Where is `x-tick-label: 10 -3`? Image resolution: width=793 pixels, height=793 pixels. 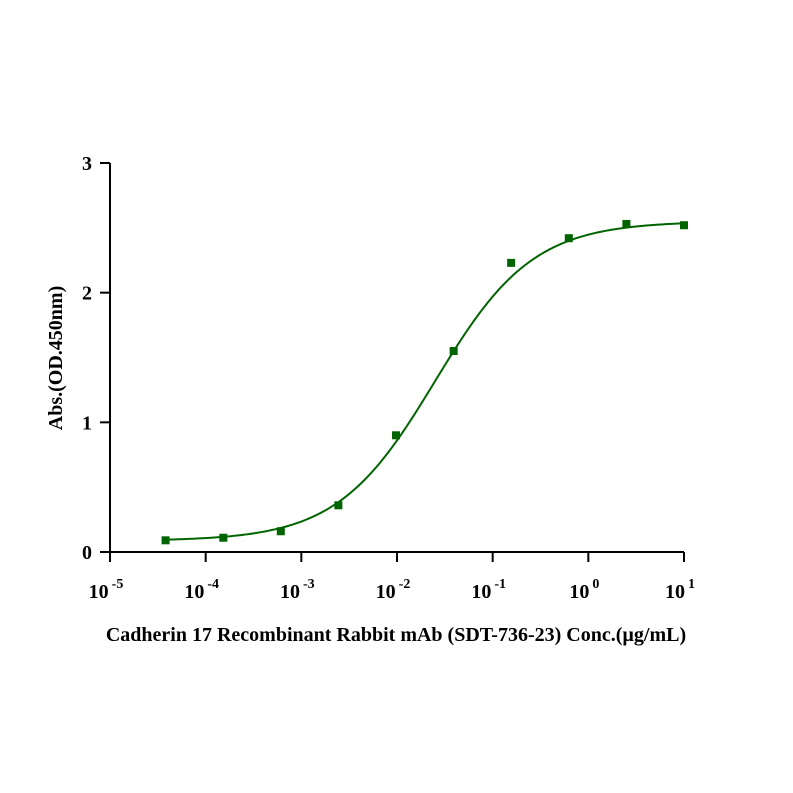
x-tick-label: 10 -3 is located at coordinates (297, 590).